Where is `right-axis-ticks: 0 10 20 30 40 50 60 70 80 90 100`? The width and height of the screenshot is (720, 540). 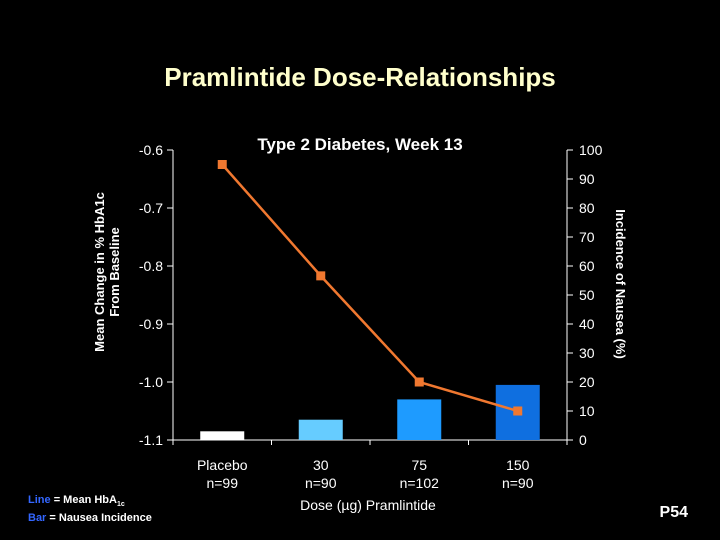
right-axis-ticks: 0 10 20 30 40 50 60 70 80 90 100 is located at coordinates (585, 295).